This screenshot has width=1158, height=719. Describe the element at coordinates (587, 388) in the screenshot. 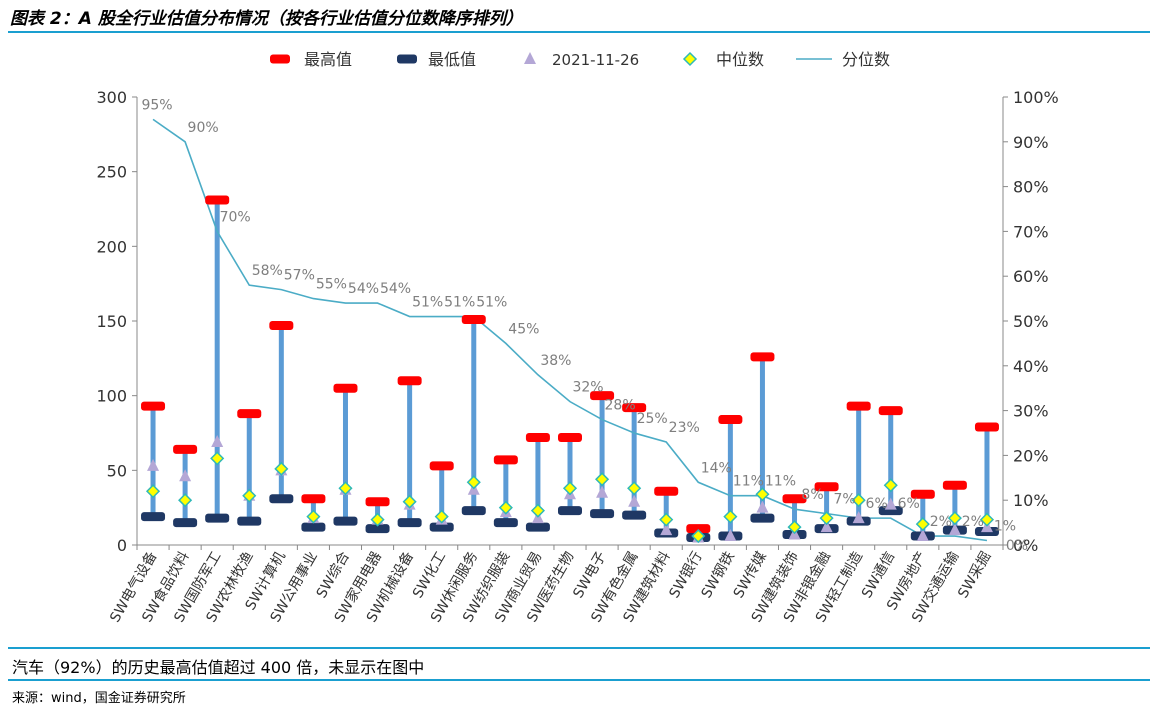

I see `percentile-label: 32%` at that location.